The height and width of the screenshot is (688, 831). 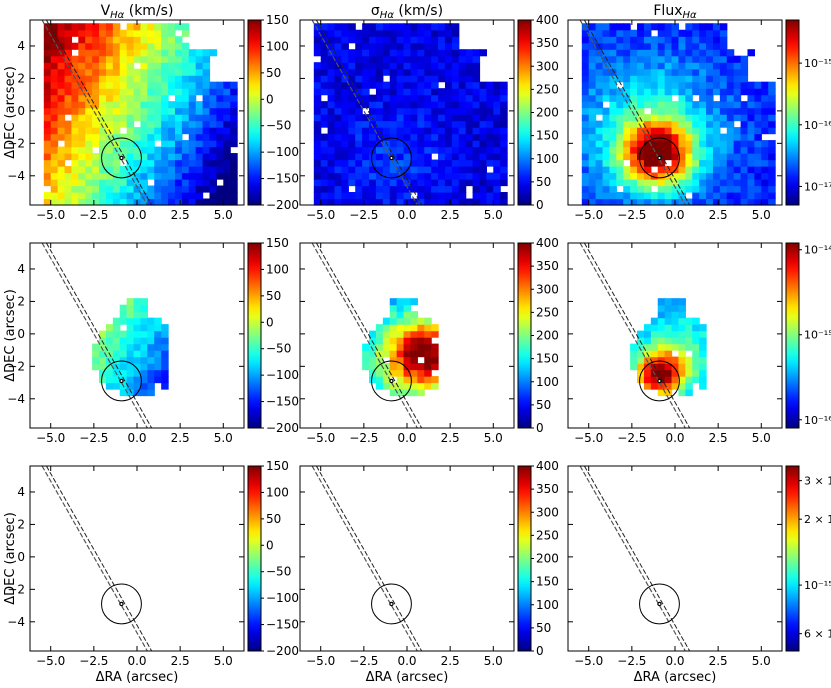 What do you see at coordinates (817, 585) in the screenshot?
I see `colorbar-tick-label: 10⁻¹⁵` at bounding box center [817, 585].